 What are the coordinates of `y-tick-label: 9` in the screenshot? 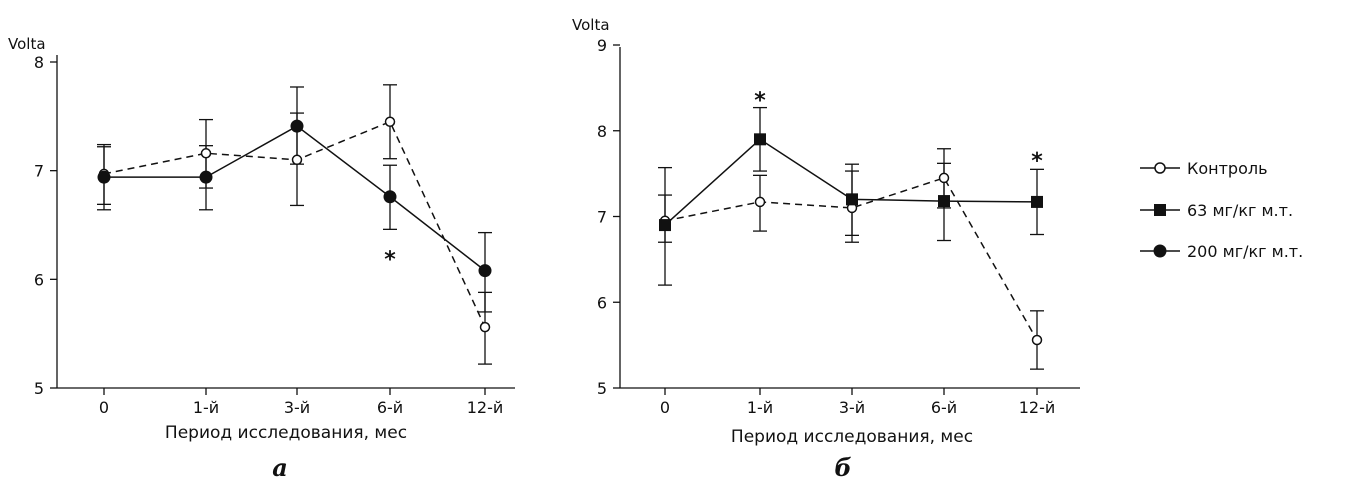 It's located at (602, 45).